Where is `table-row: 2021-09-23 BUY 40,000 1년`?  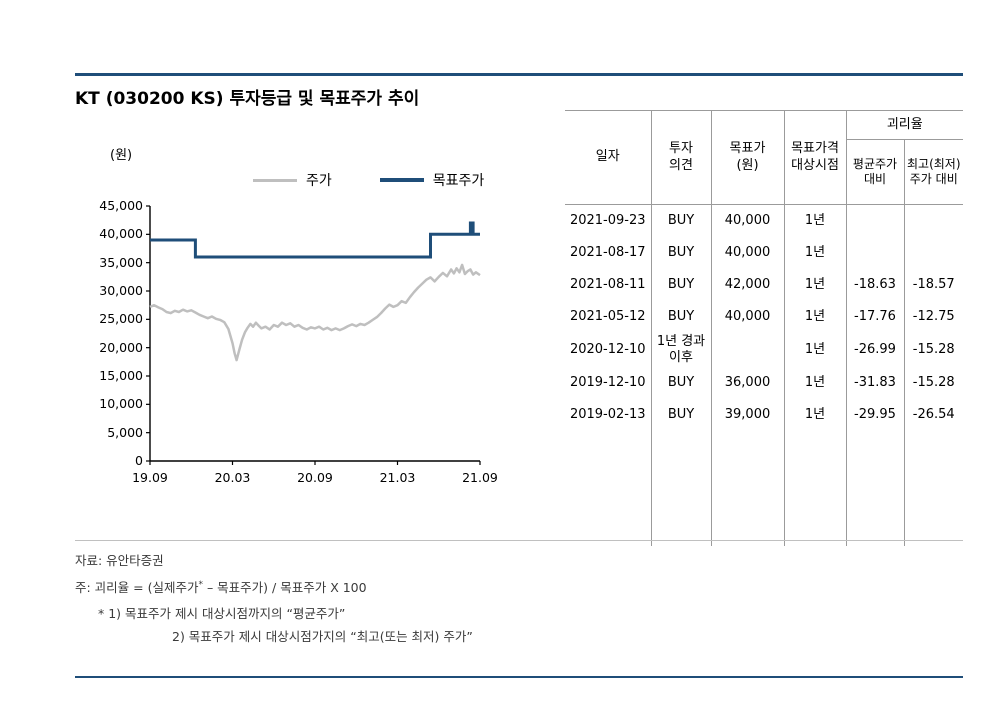
table-row: 2021-09-23 BUY 40,000 1년 is located at coordinates (764, 221).